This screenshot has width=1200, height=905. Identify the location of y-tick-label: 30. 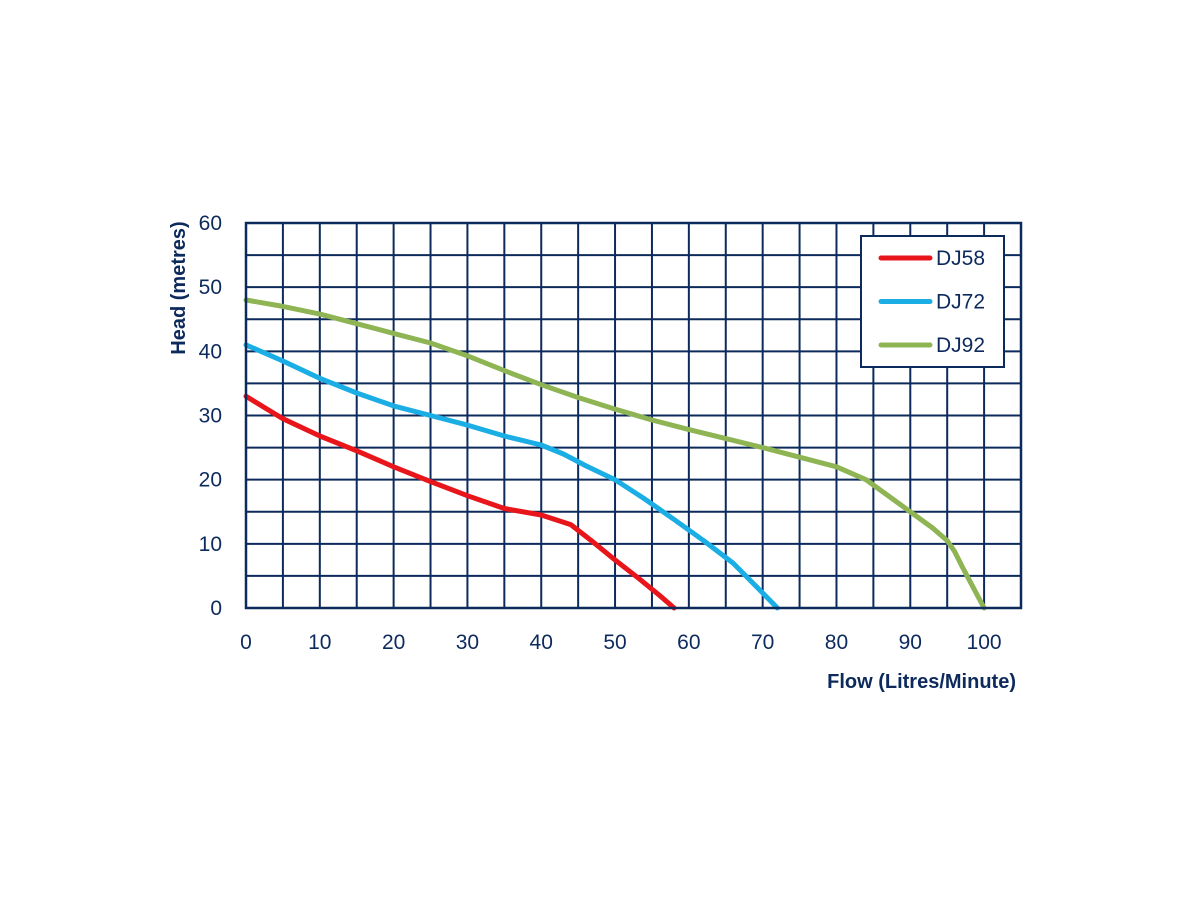
(210, 416).